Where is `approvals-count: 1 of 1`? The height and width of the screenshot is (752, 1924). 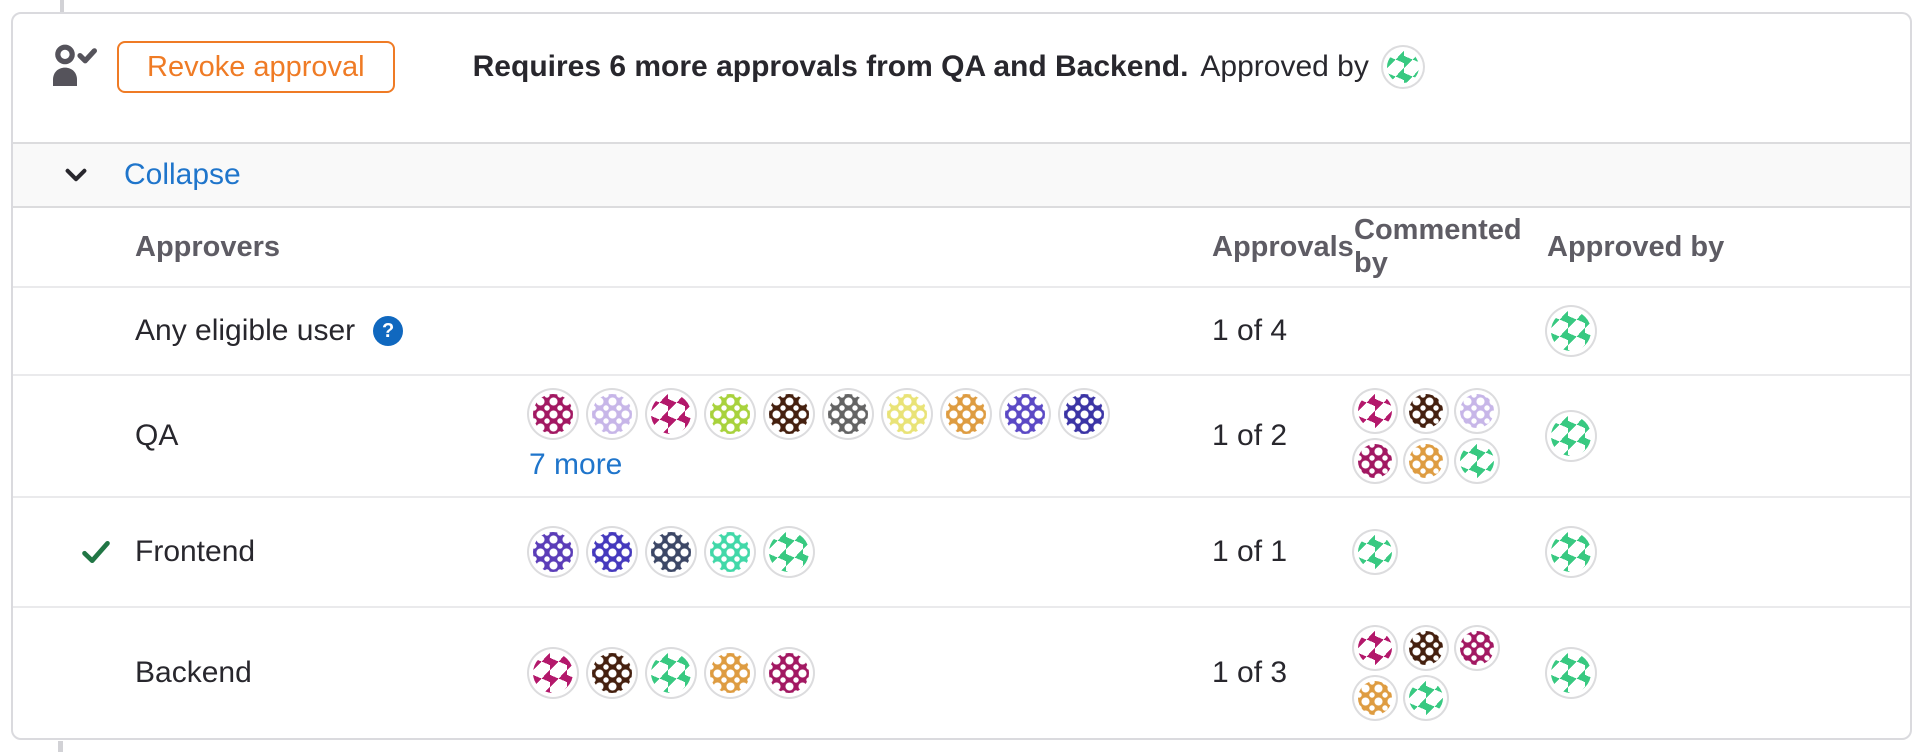 approvals-count: 1 of 1 is located at coordinates (1250, 551).